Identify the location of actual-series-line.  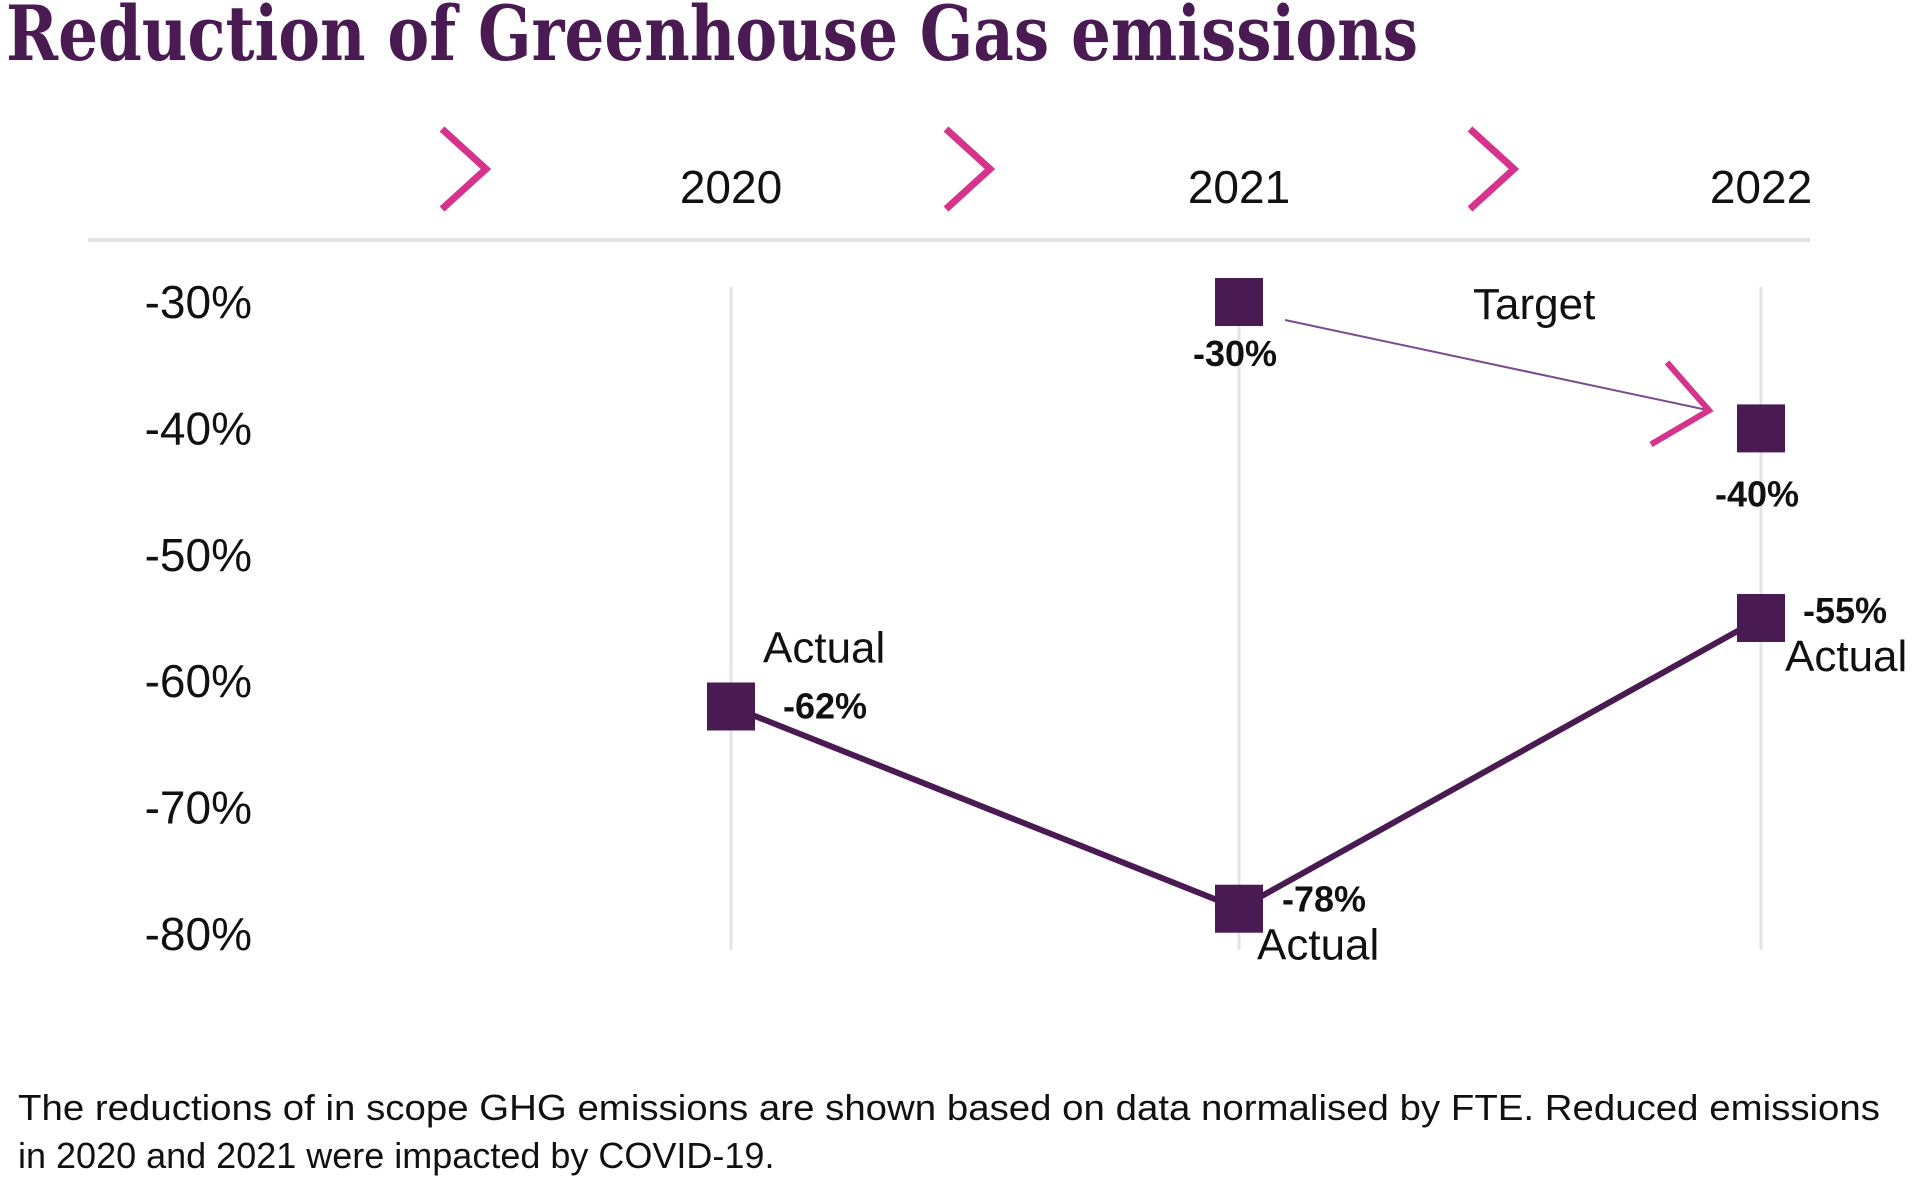
(1246, 763).